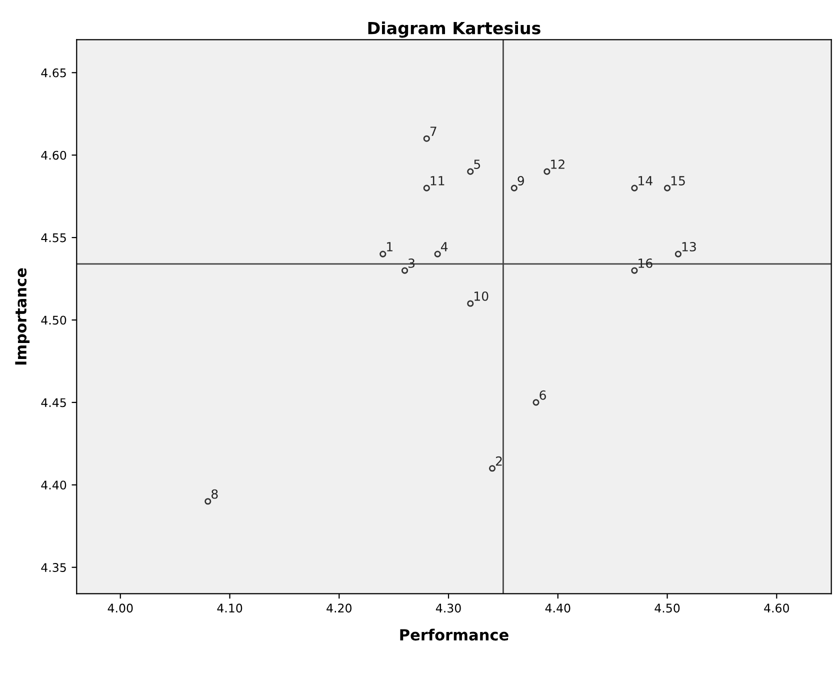 This screenshot has height=684, width=833. What do you see at coordinates (339, 608) in the screenshot?
I see `x-tick-label: 4.20` at bounding box center [339, 608].